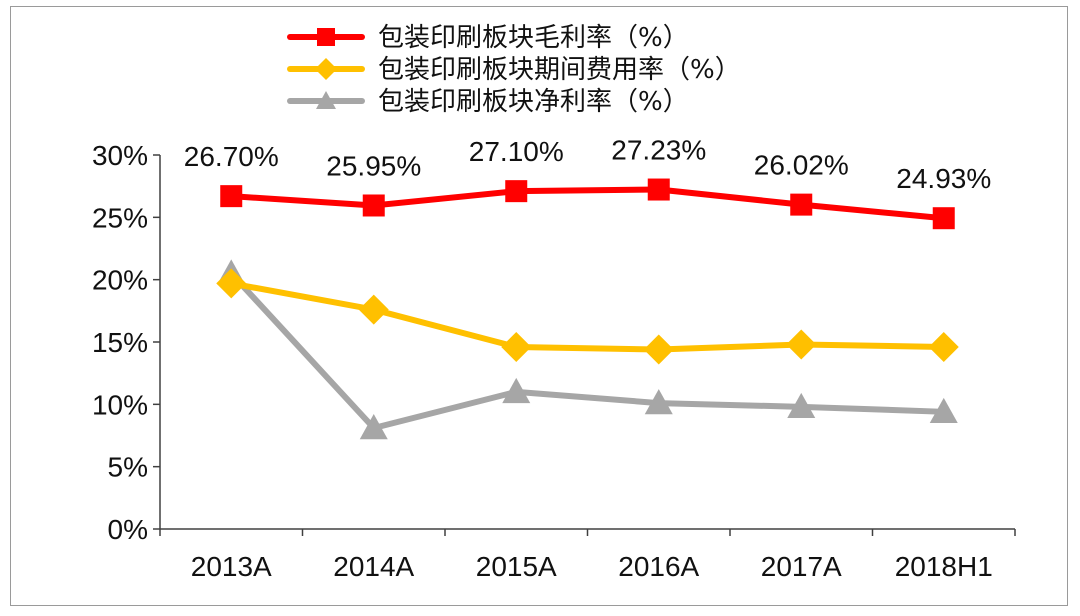  Describe the element at coordinates (943, 178) in the screenshot. I see `data-label: 24.93%` at that location.